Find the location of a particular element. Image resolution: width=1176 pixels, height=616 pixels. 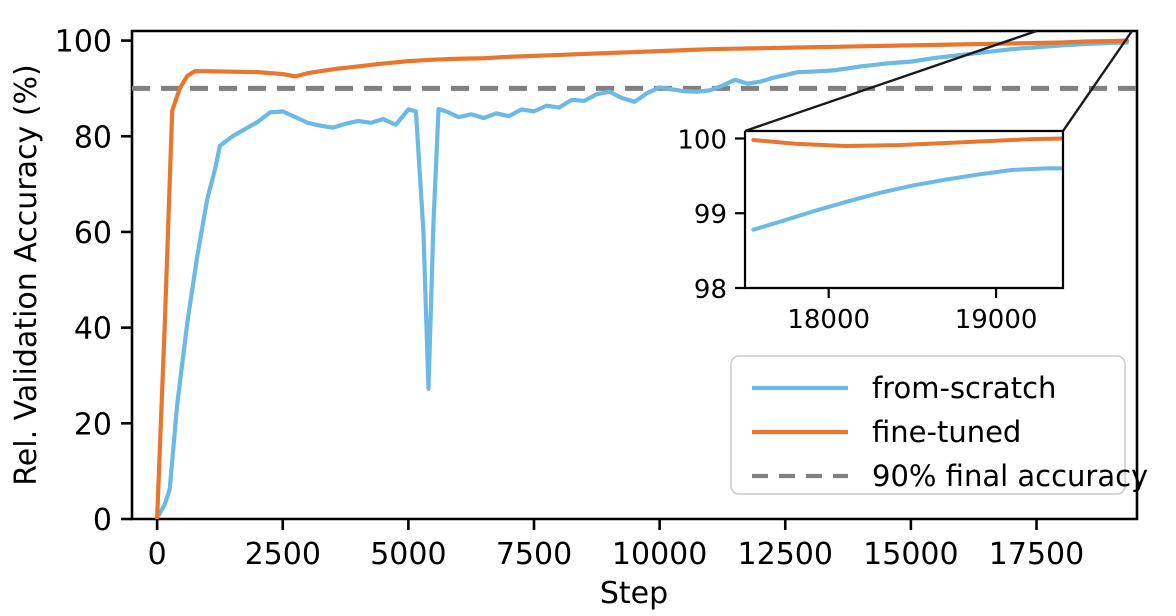

x-tick-label: 10000 is located at coordinates (659, 554).